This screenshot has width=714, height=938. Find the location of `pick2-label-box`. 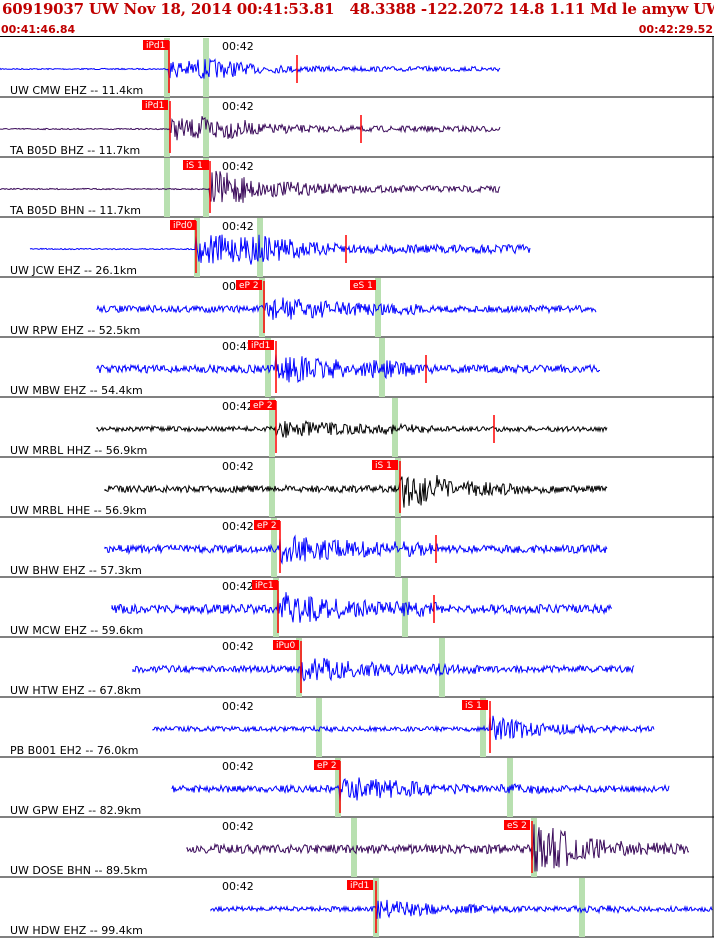

pick2-label-box is located at coordinates (363, 285).